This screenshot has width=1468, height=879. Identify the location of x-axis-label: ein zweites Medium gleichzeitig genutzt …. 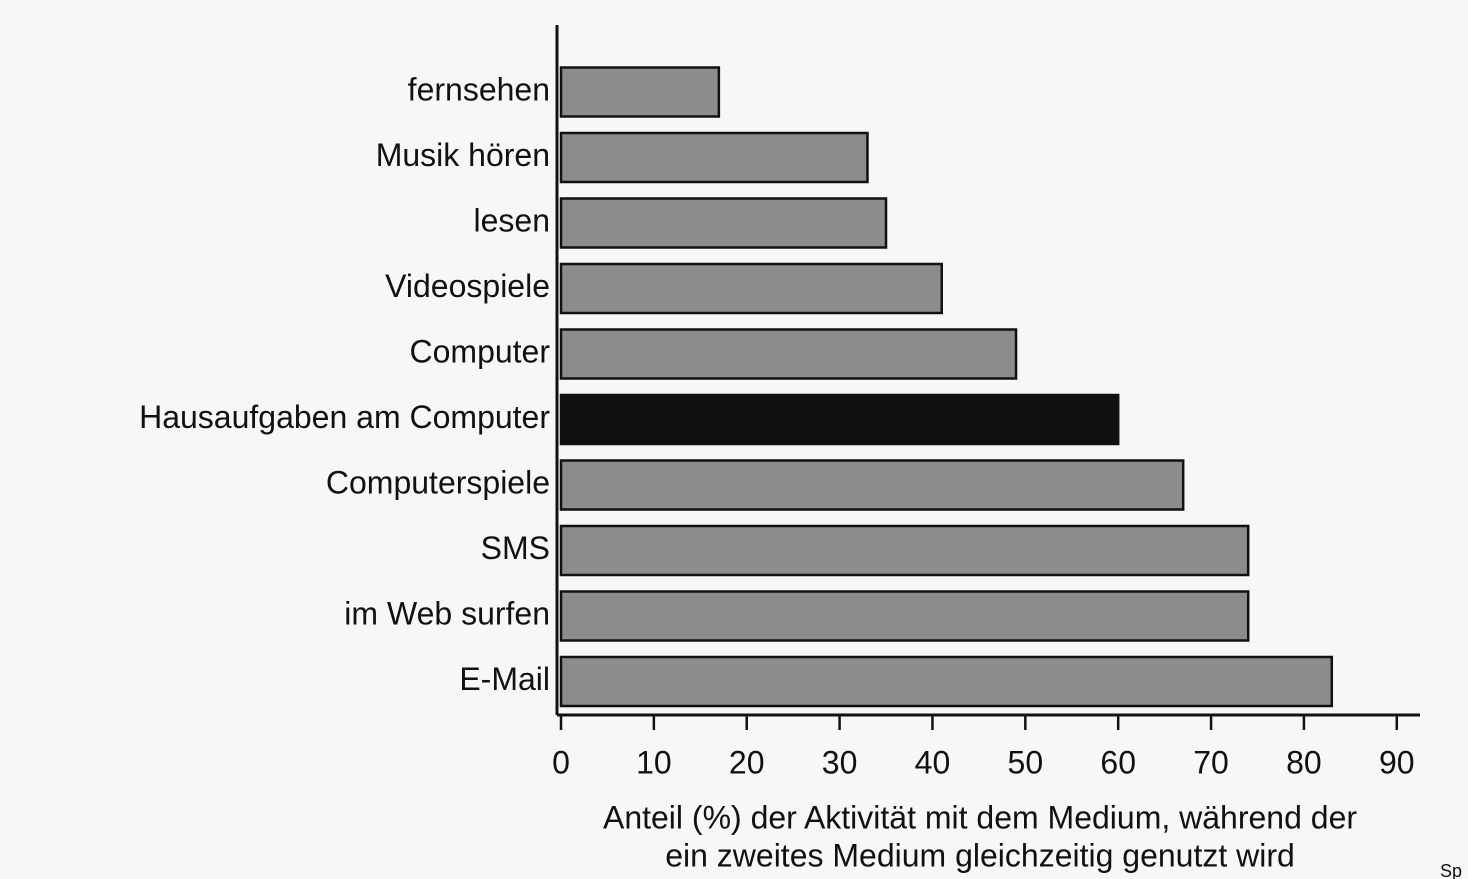
(980, 855).